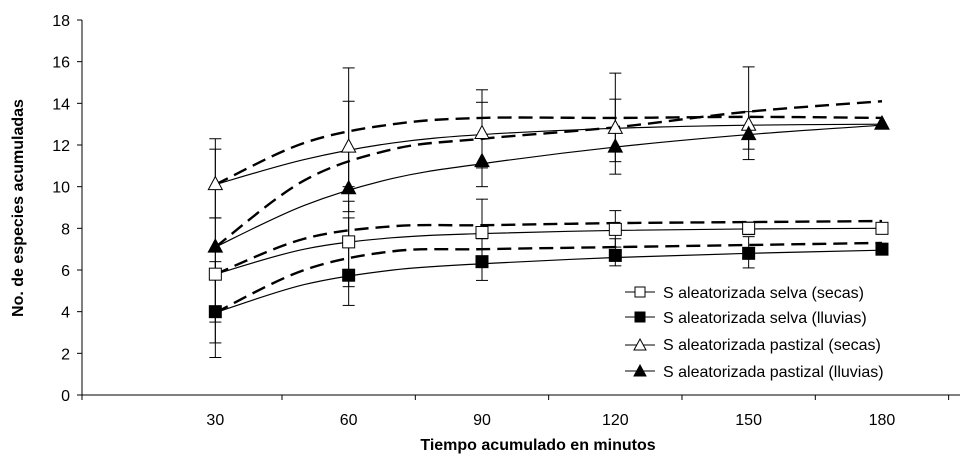 Image resolution: width=978 pixels, height=460 pixels. I want to click on y-tick-label: 6, so click(65, 271).